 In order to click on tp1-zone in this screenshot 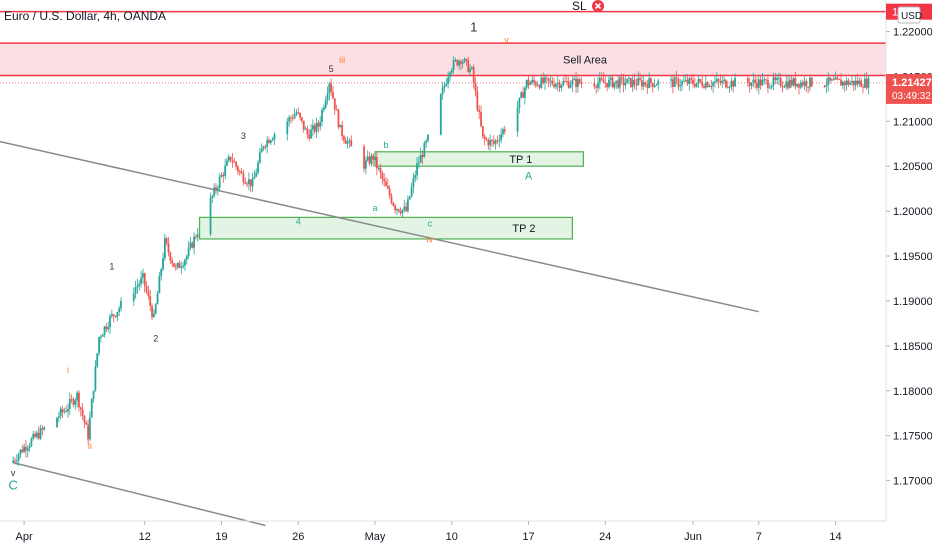, I will do `click(479, 159)`.